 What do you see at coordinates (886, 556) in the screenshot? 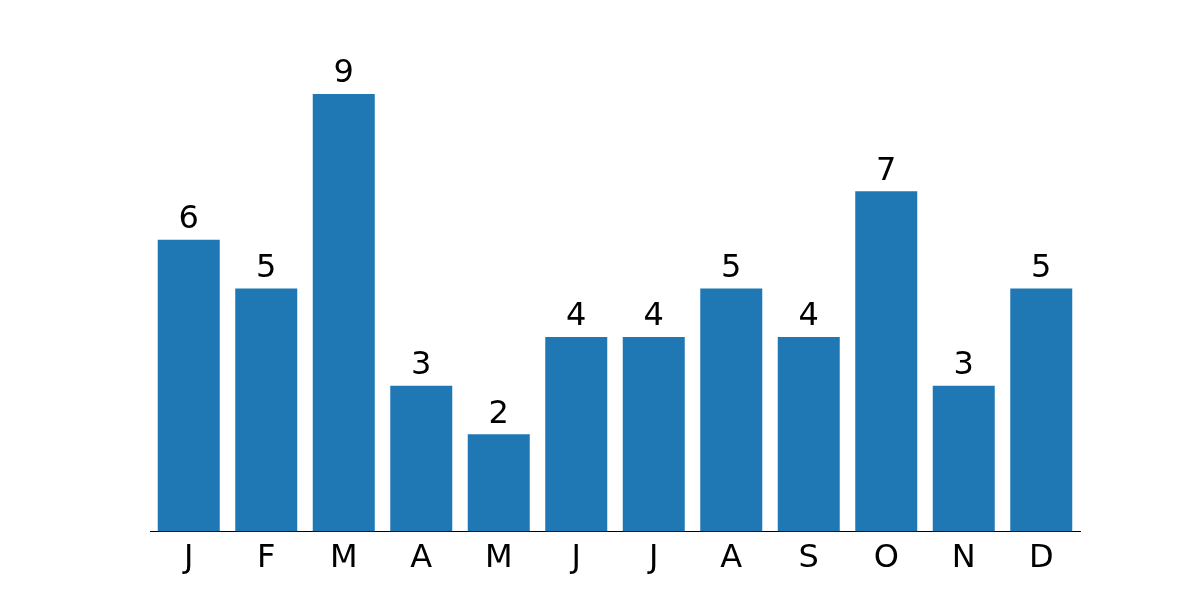
I see `x-tick-label: O` at bounding box center [886, 556].